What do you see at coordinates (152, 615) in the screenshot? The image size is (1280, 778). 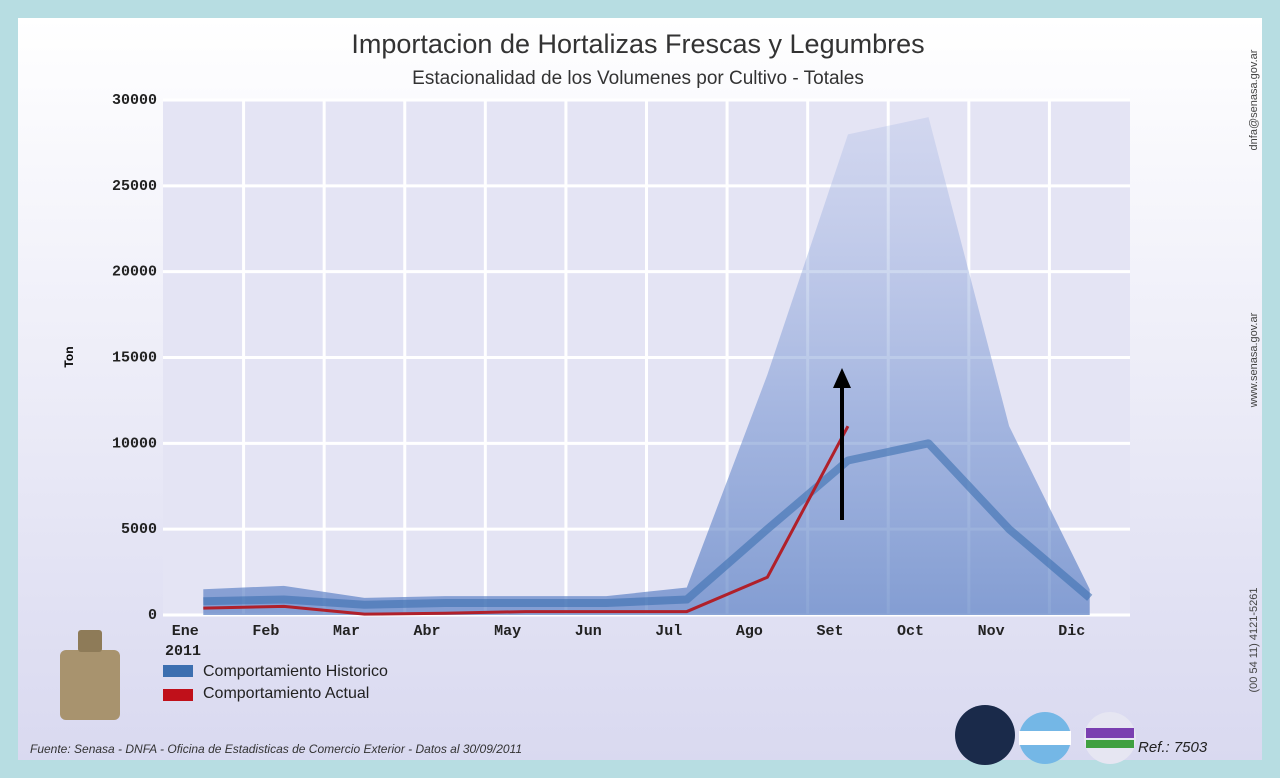 I see `y-tick-label: 0` at bounding box center [152, 615].